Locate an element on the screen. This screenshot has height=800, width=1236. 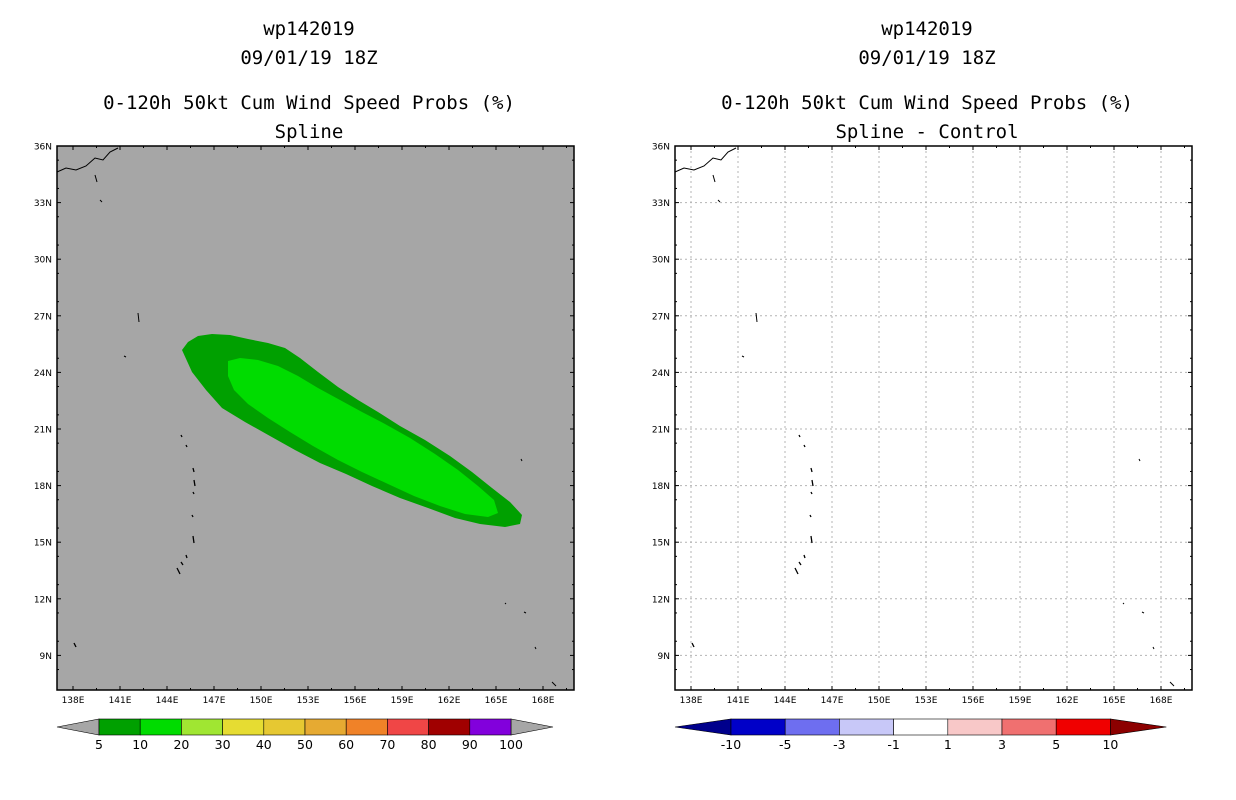
colorbar-label: 50 is located at coordinates (305, 744).